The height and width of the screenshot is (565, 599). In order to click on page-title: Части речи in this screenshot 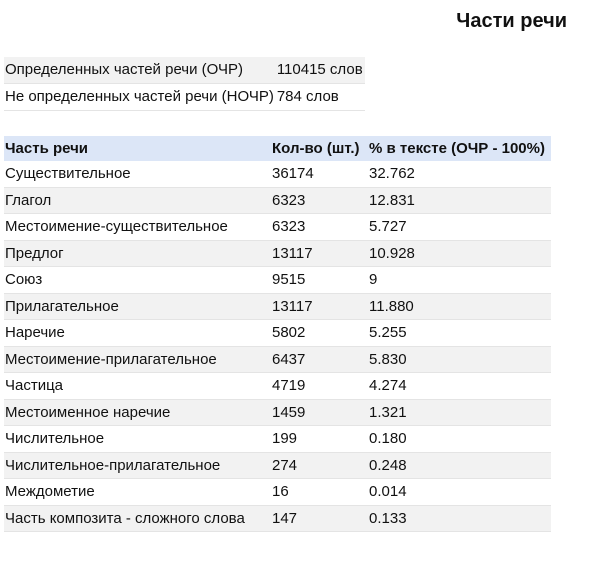, I will do `click(511, 21)`.